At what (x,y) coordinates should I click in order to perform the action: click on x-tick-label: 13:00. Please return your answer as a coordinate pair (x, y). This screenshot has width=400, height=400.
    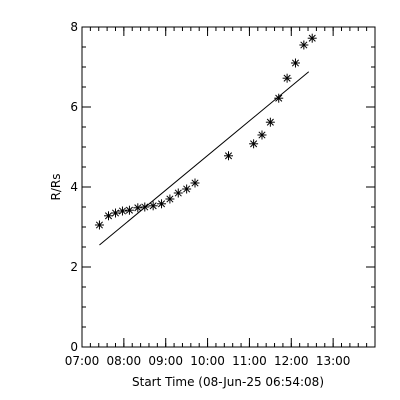
    Looking at the image, I should click on (333, 361).